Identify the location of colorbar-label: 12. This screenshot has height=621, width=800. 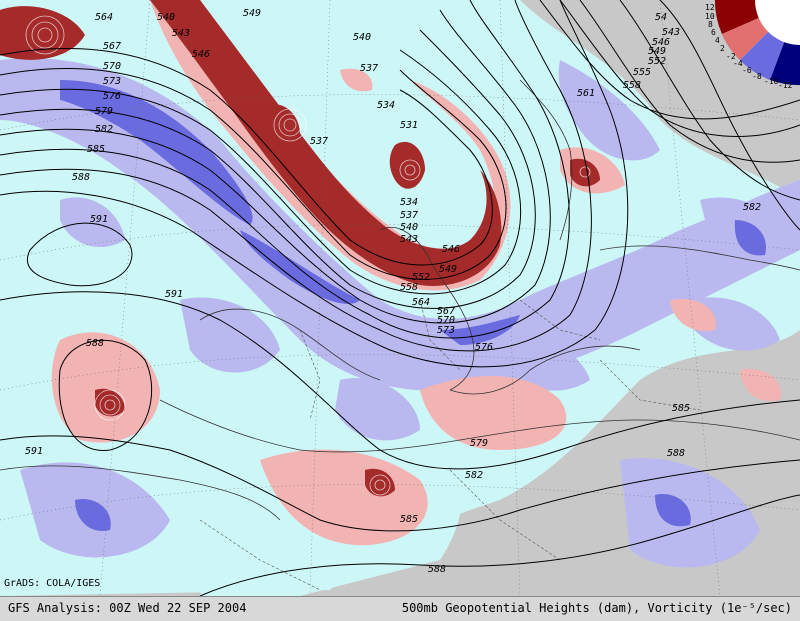
(710, 7).